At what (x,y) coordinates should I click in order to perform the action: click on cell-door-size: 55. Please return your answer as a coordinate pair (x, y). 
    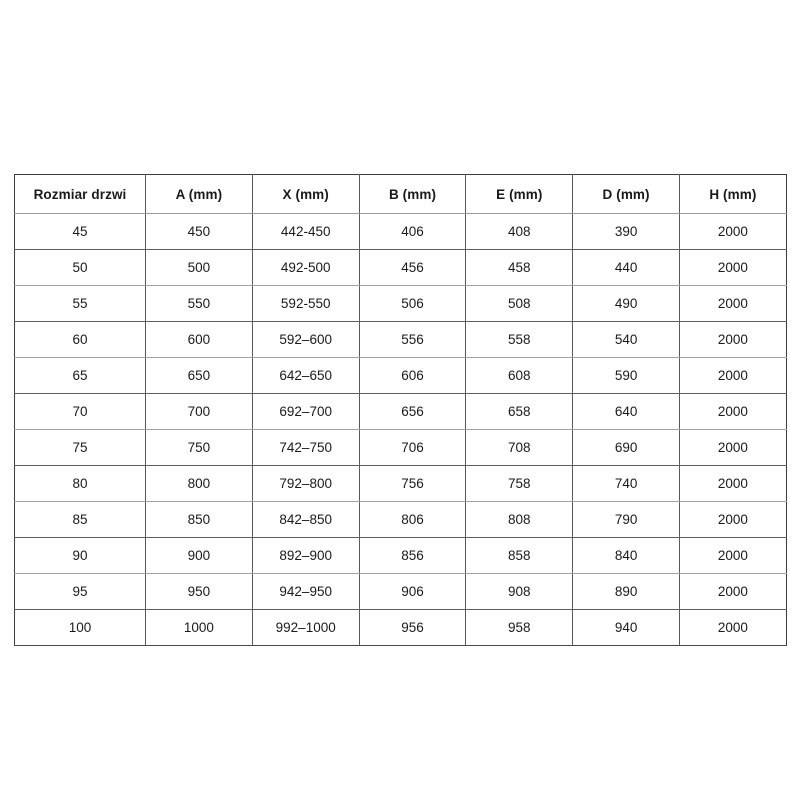
    Looking at the image, I should click on (80, 303).